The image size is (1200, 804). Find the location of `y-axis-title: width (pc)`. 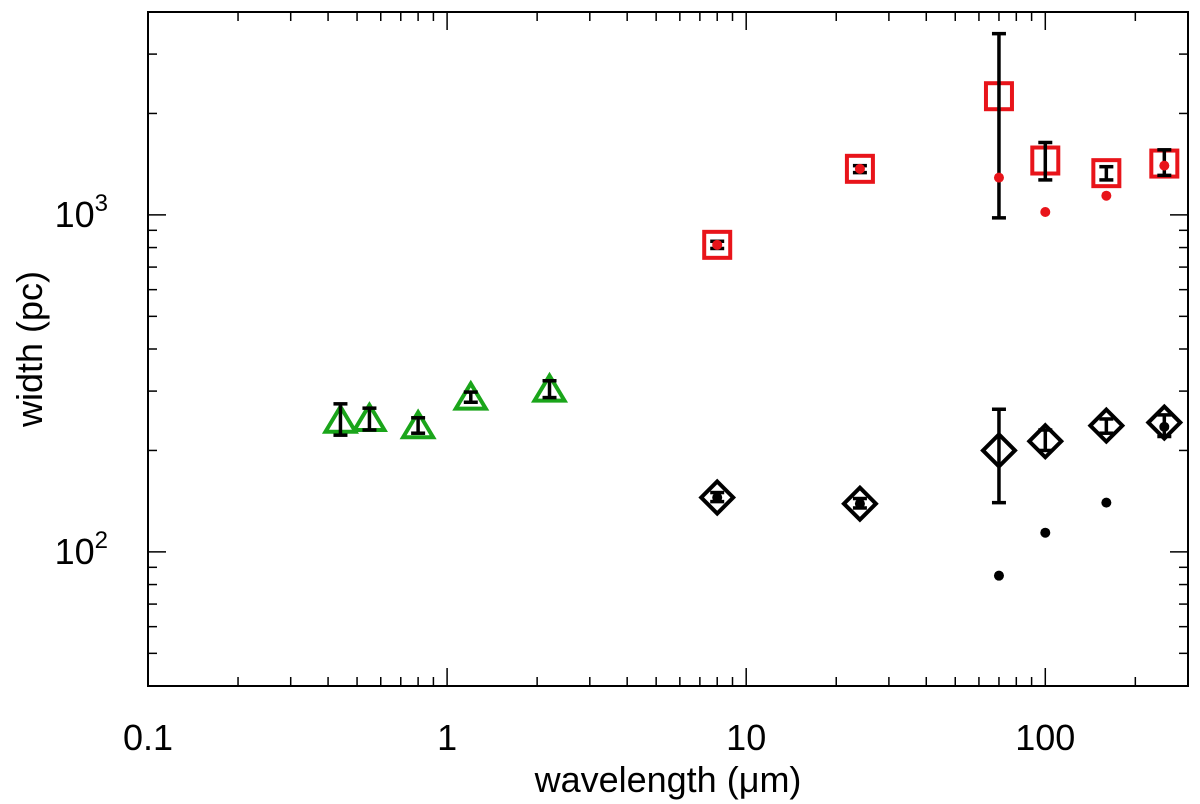

y-axis-title: width (pc) is located at coordinates (29, 349).